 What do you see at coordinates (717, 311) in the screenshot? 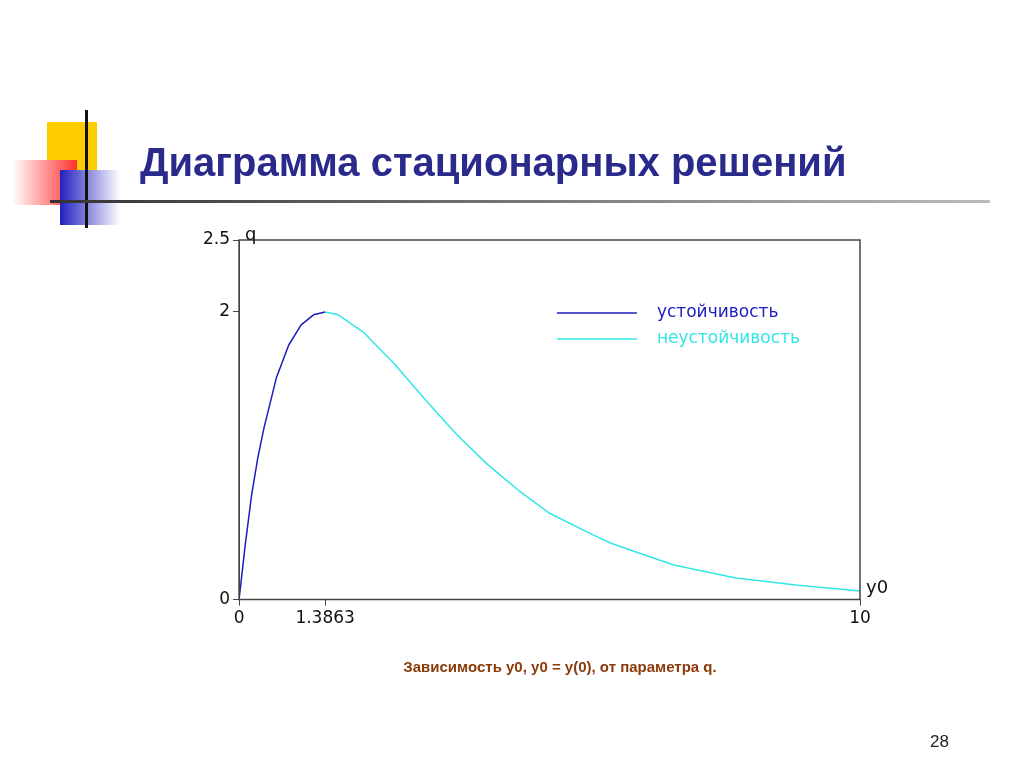
I see `legend-label: устойчивость` at bounding box center [717, 311].